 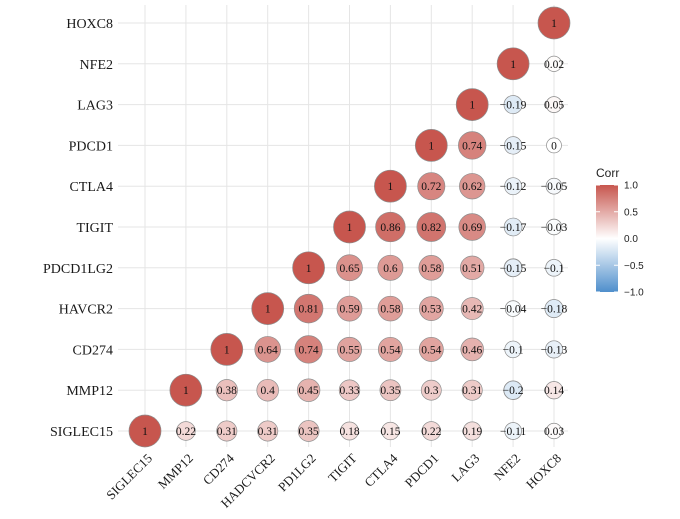 I want to click on cell-nfe2-hoxc8: 0.02, so click(x=554, y=63).